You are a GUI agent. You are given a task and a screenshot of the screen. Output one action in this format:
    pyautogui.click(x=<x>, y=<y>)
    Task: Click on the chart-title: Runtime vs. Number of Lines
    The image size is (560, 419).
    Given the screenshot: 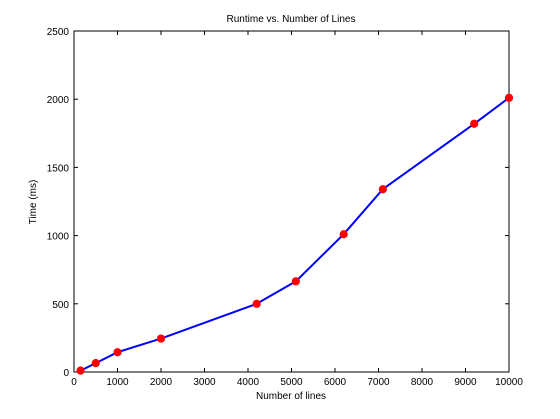 What is the action you would take?
    pyautogui.click(x=291, y=19)
    